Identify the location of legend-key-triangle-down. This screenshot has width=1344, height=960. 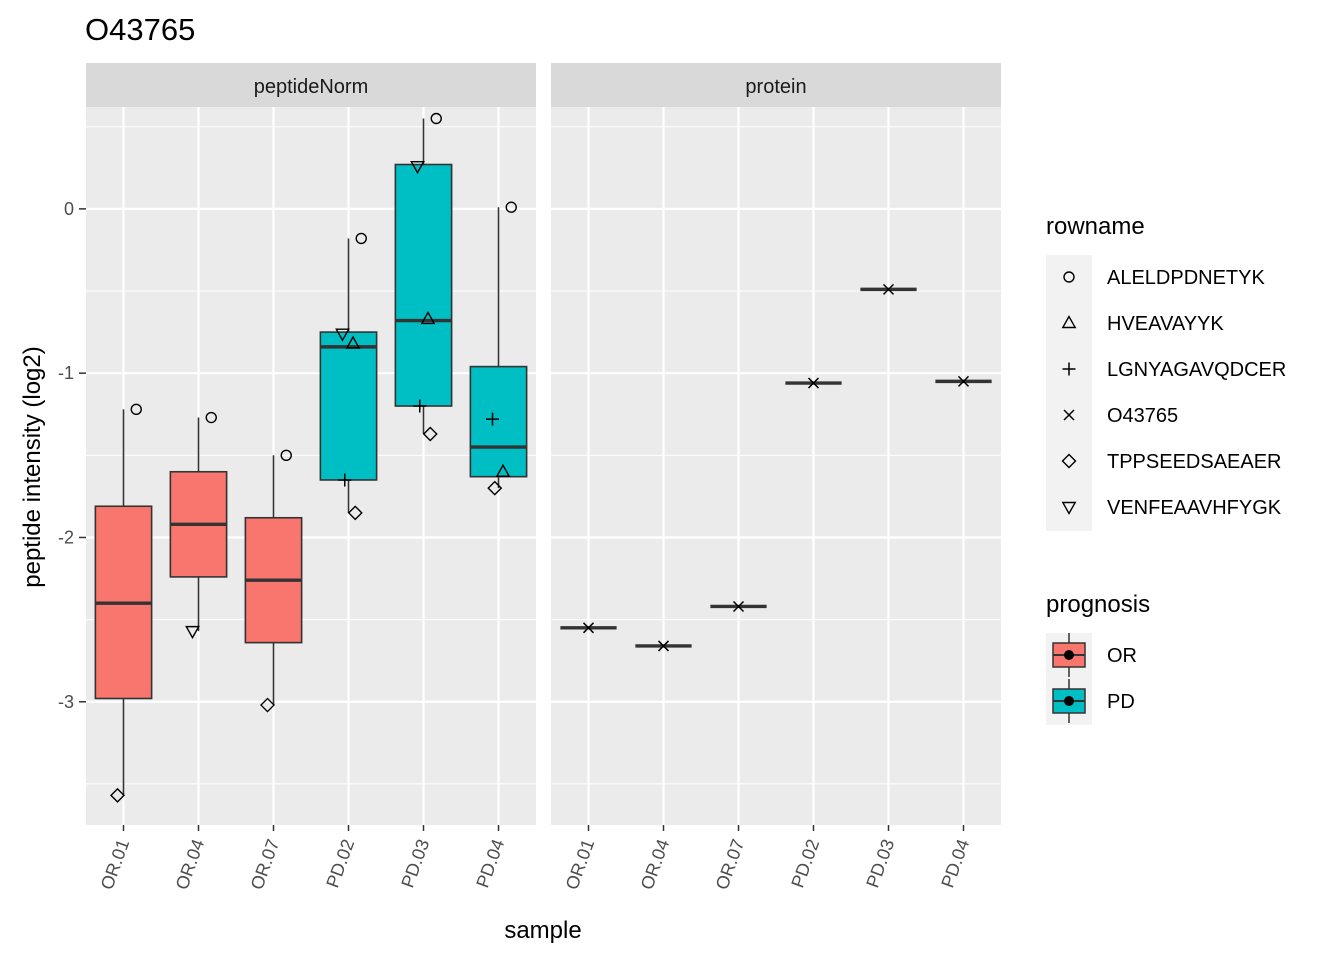
(1069, 508).